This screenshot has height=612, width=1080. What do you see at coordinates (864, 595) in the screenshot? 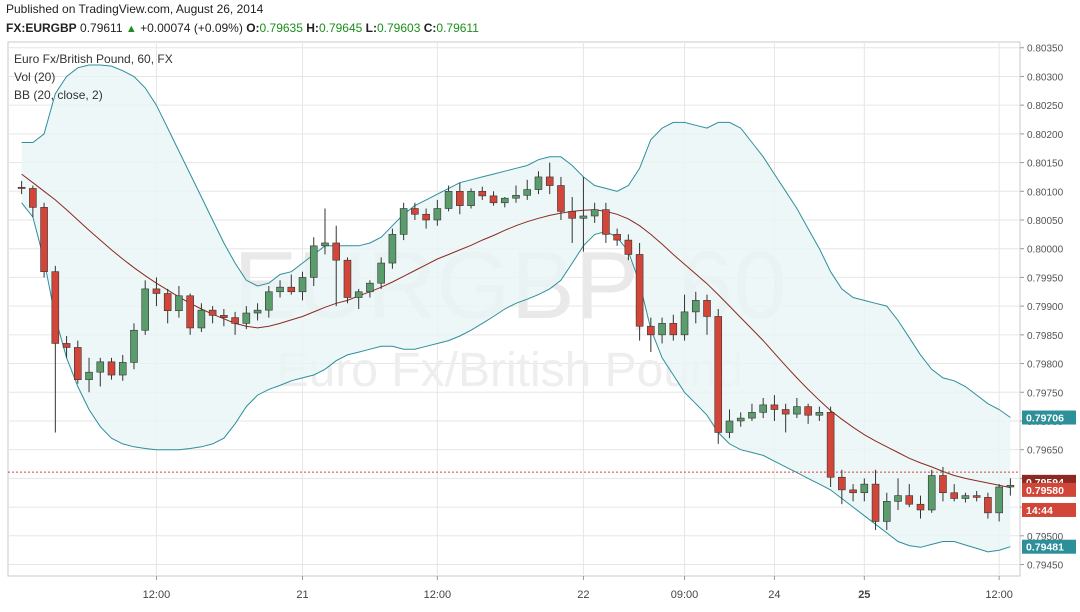
I see `x-tick-label: 25` at bounding box center [864, 595].